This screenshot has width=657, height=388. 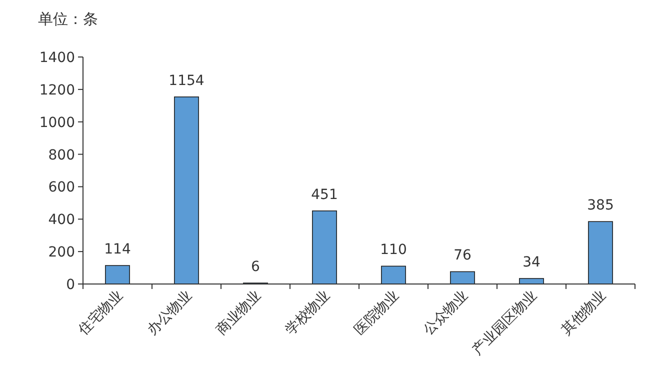 What do you see at coordinates (61, 155) in the screenshot?
I see `y-tick-label: 800` at bounding box center [61, 155].